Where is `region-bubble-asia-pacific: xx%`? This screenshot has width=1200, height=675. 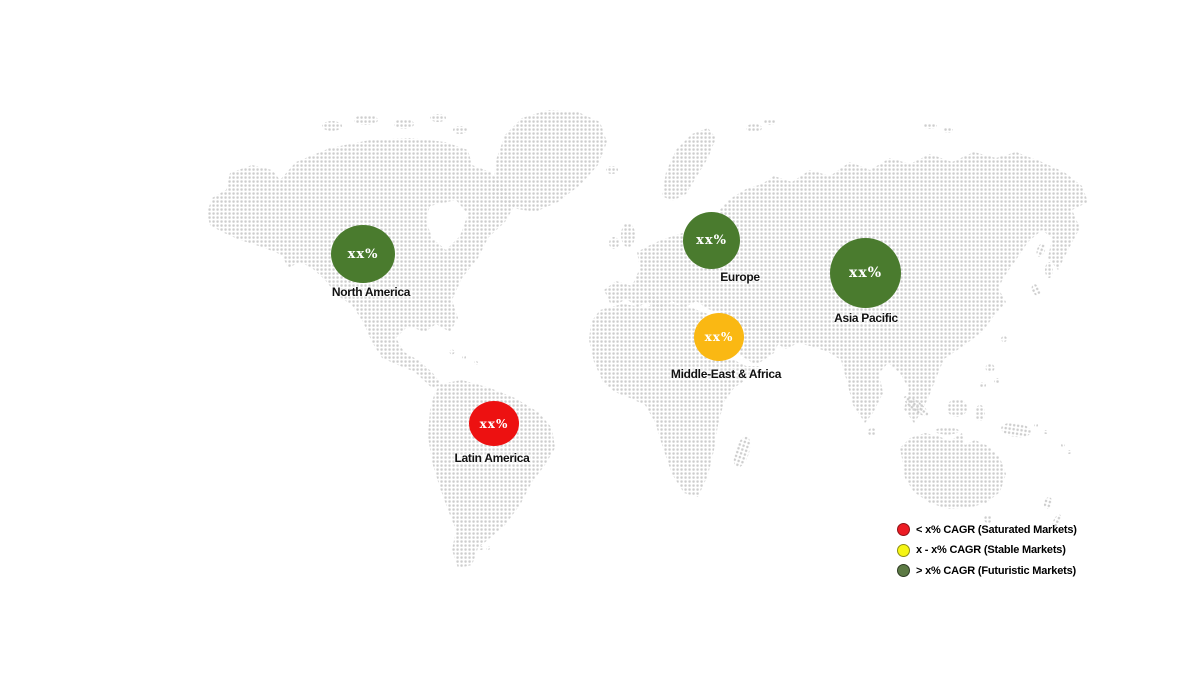
region-bubble-asia-pacific: xx% is located at coordinates (865, 273).